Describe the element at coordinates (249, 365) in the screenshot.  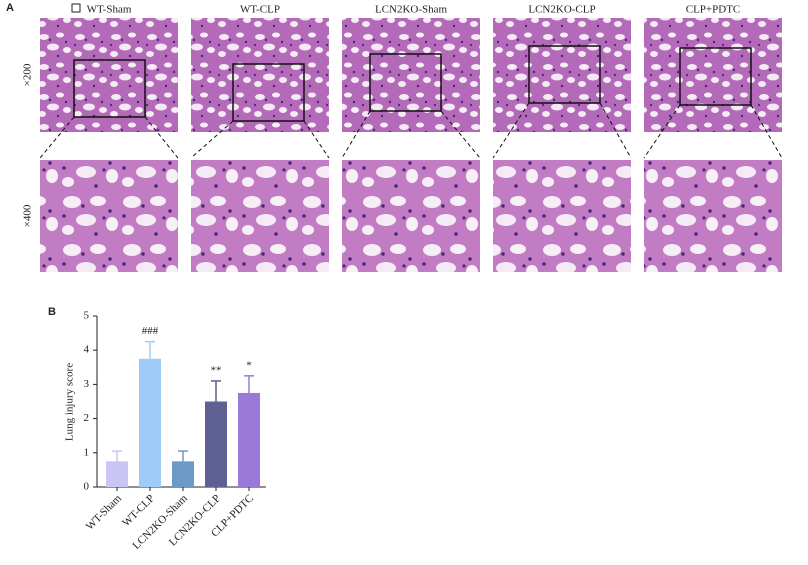
I see `significance-label: *` at that location.